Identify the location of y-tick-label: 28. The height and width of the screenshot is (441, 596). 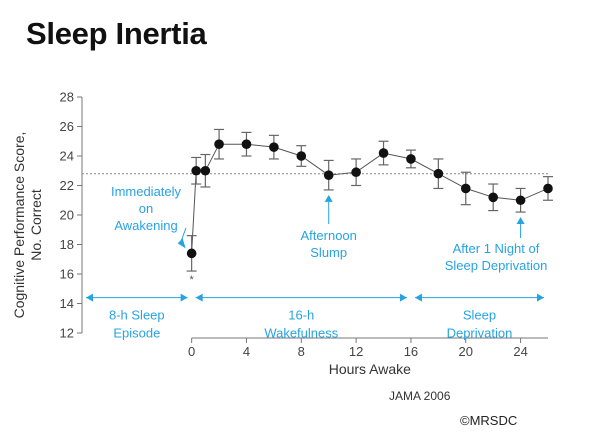
(67, 97).